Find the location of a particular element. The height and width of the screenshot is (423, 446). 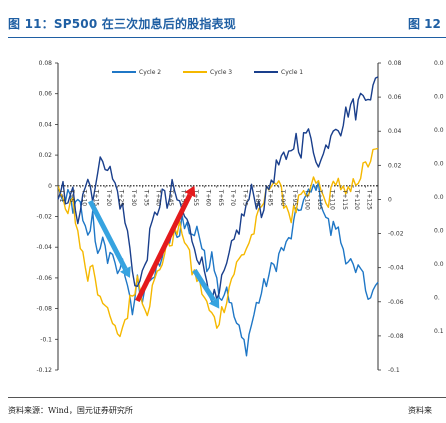

x-tick-label: T+85 is located at coordinates (269, 198).